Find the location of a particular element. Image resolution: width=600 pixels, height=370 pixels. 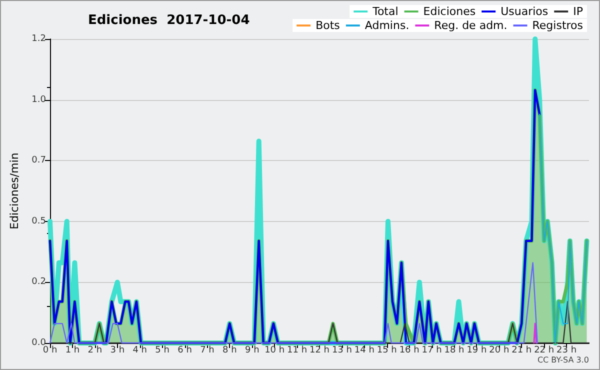

legend-label: Admins. is located at coordinates (387, 25).